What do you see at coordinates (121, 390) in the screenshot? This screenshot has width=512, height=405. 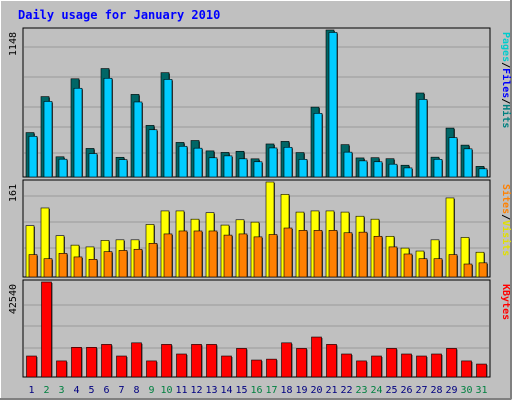 I see `day-label-7: 7` at bounding box center [121, 390].